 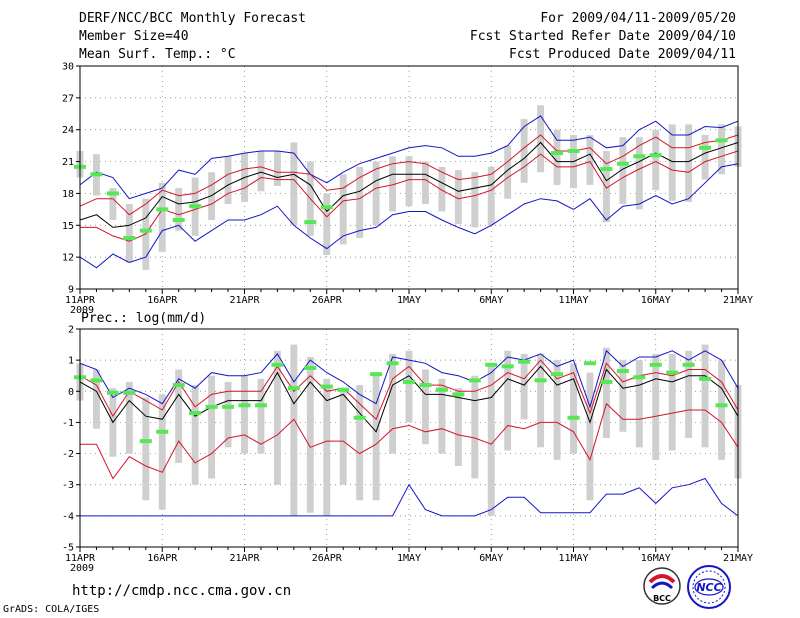 I want to click on temp-ens-max-line, so click(x=409, y=157).